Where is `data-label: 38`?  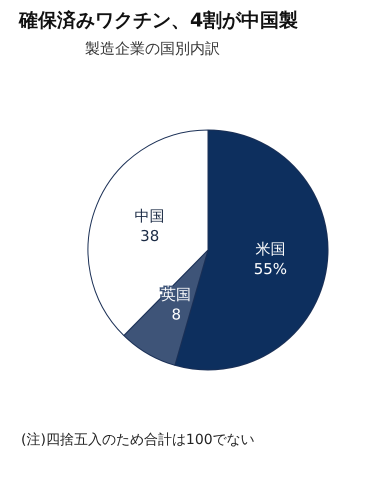
data-label: 38 is located at coordinates (150, 236).